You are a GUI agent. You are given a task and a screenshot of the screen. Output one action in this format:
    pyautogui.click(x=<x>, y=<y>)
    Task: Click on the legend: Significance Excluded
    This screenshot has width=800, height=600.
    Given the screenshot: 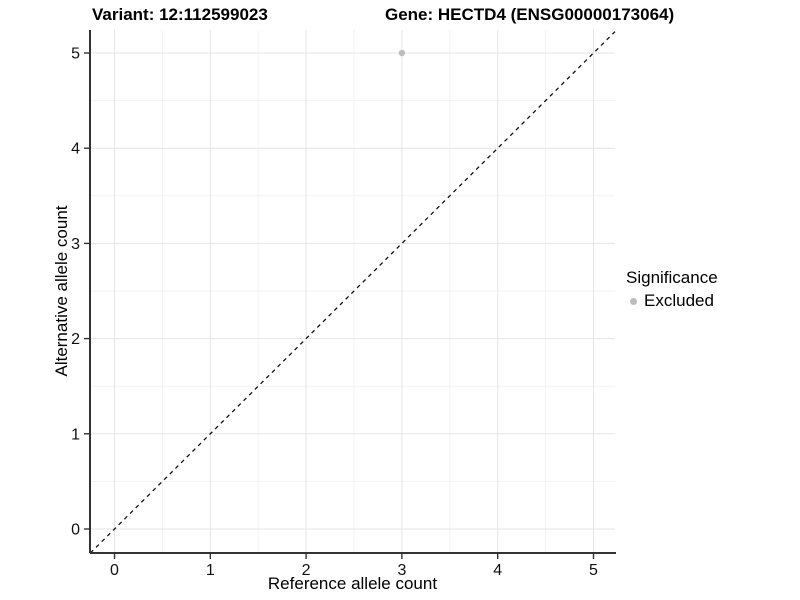 What is the action you would take?
    pyautogui.click(x=672, y=290)
    